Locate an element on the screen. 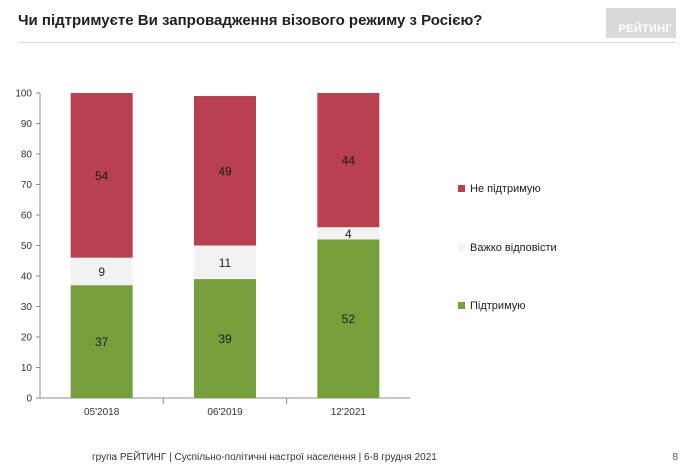 This screenshot has width=690, height=468. y-tick-label: 30 is located at coordinates (27, 307).